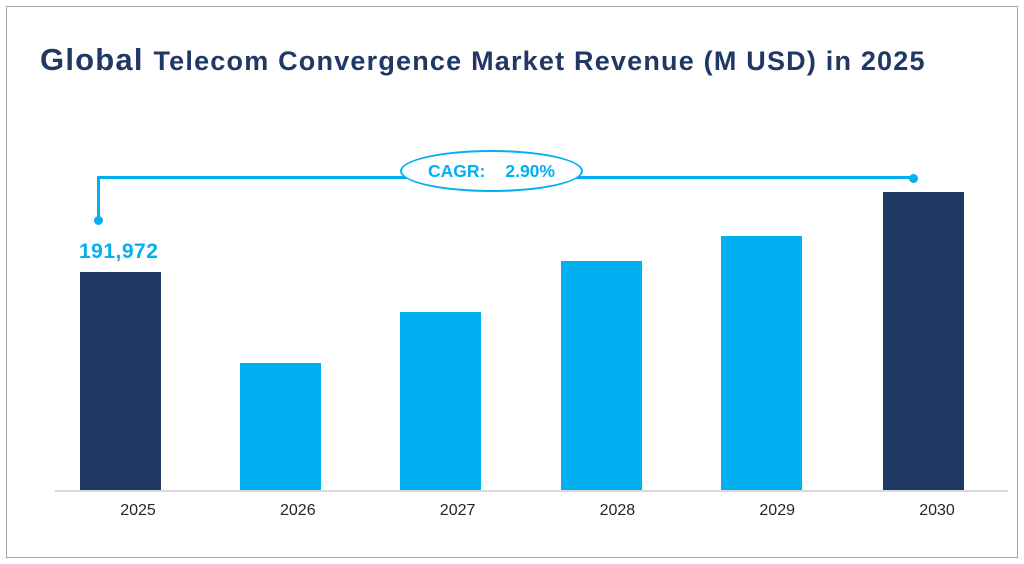  Describe the element at coordinates (491, 171) in the screenshot. I see `cagr-badge: CAGR: 2.90%` at that location.